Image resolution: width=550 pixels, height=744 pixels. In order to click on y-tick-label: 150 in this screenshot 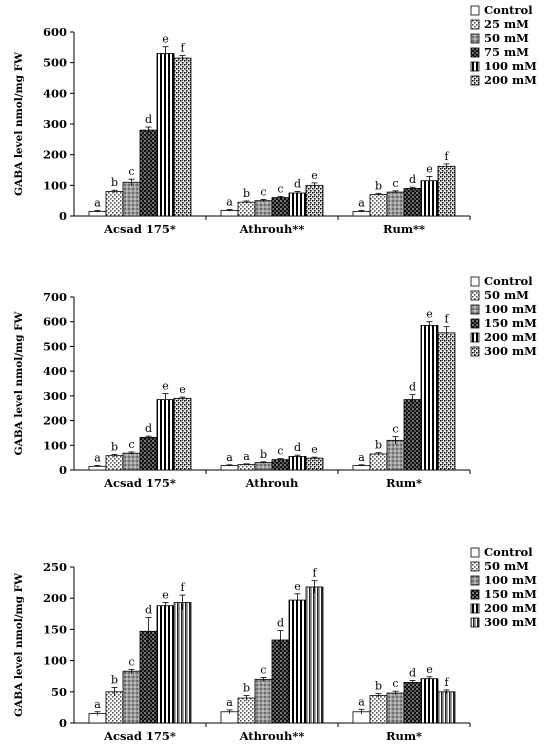, I will do `click(55, 629)`.